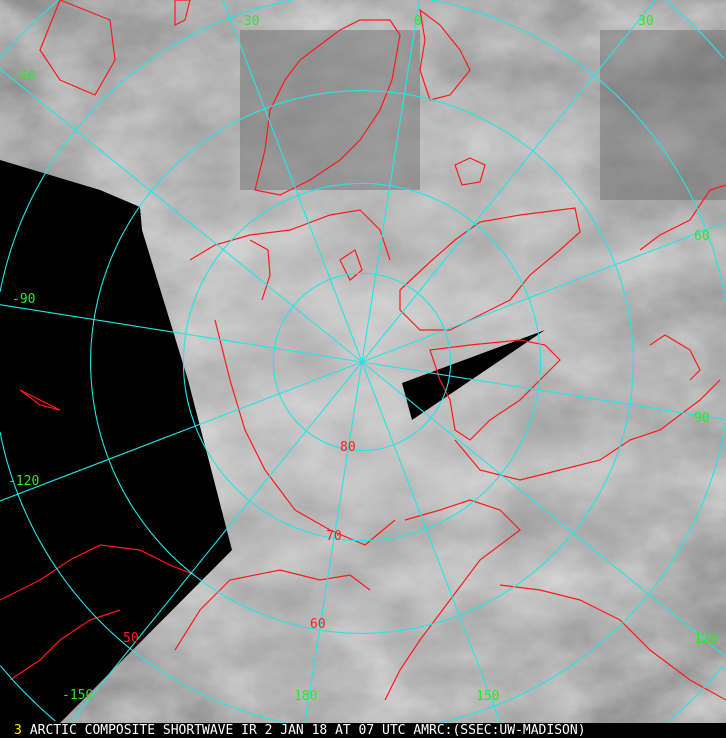  I want to click on coastline-hudson, so click(675, 357).